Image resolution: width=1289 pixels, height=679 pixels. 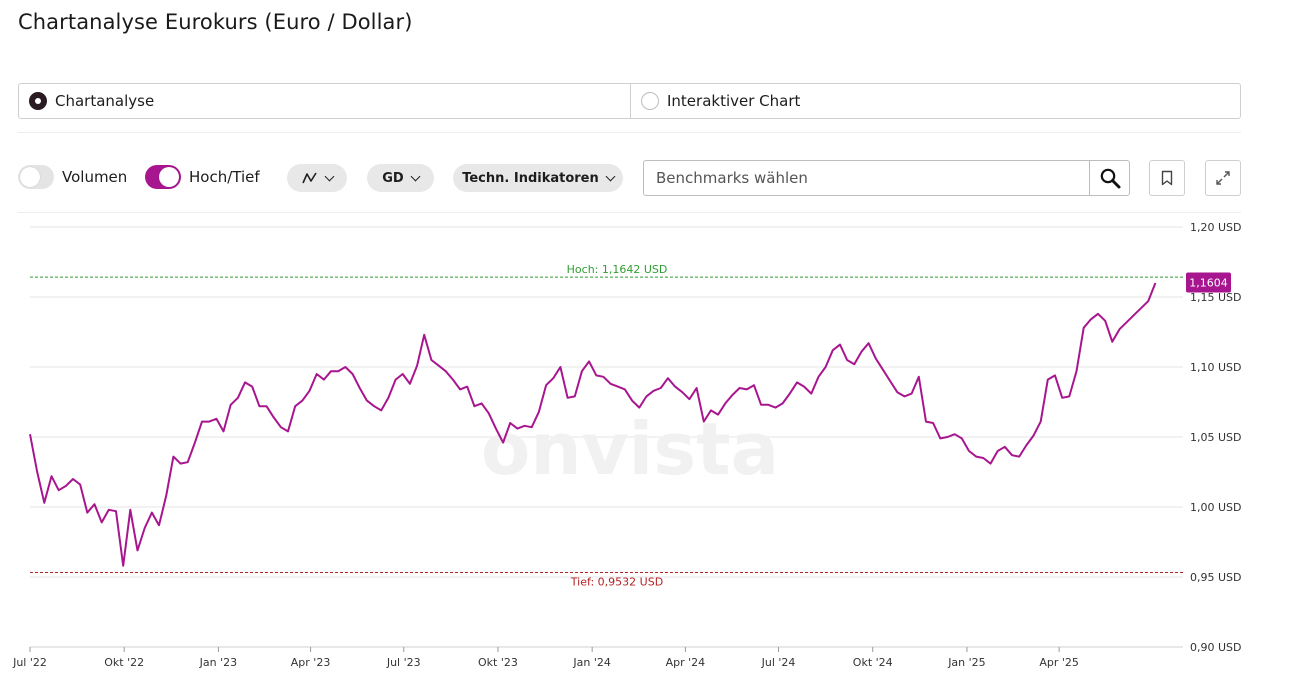 I want to click on search-button, so click(x=1109, y=178).